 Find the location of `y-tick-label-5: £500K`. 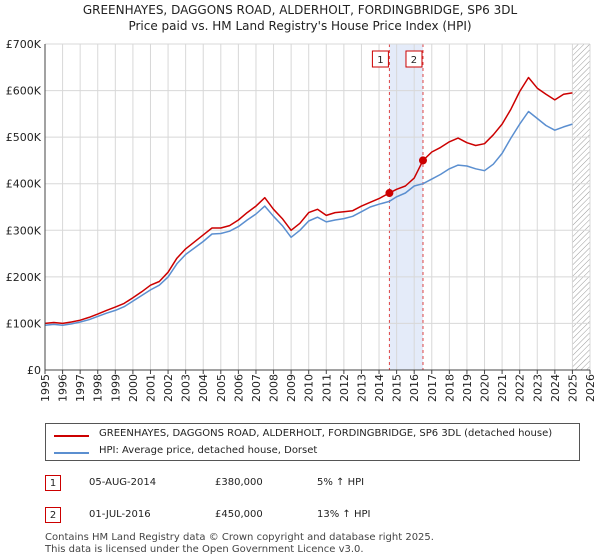

y-tick-label-5: £500K is located at coordinates (24, 137).